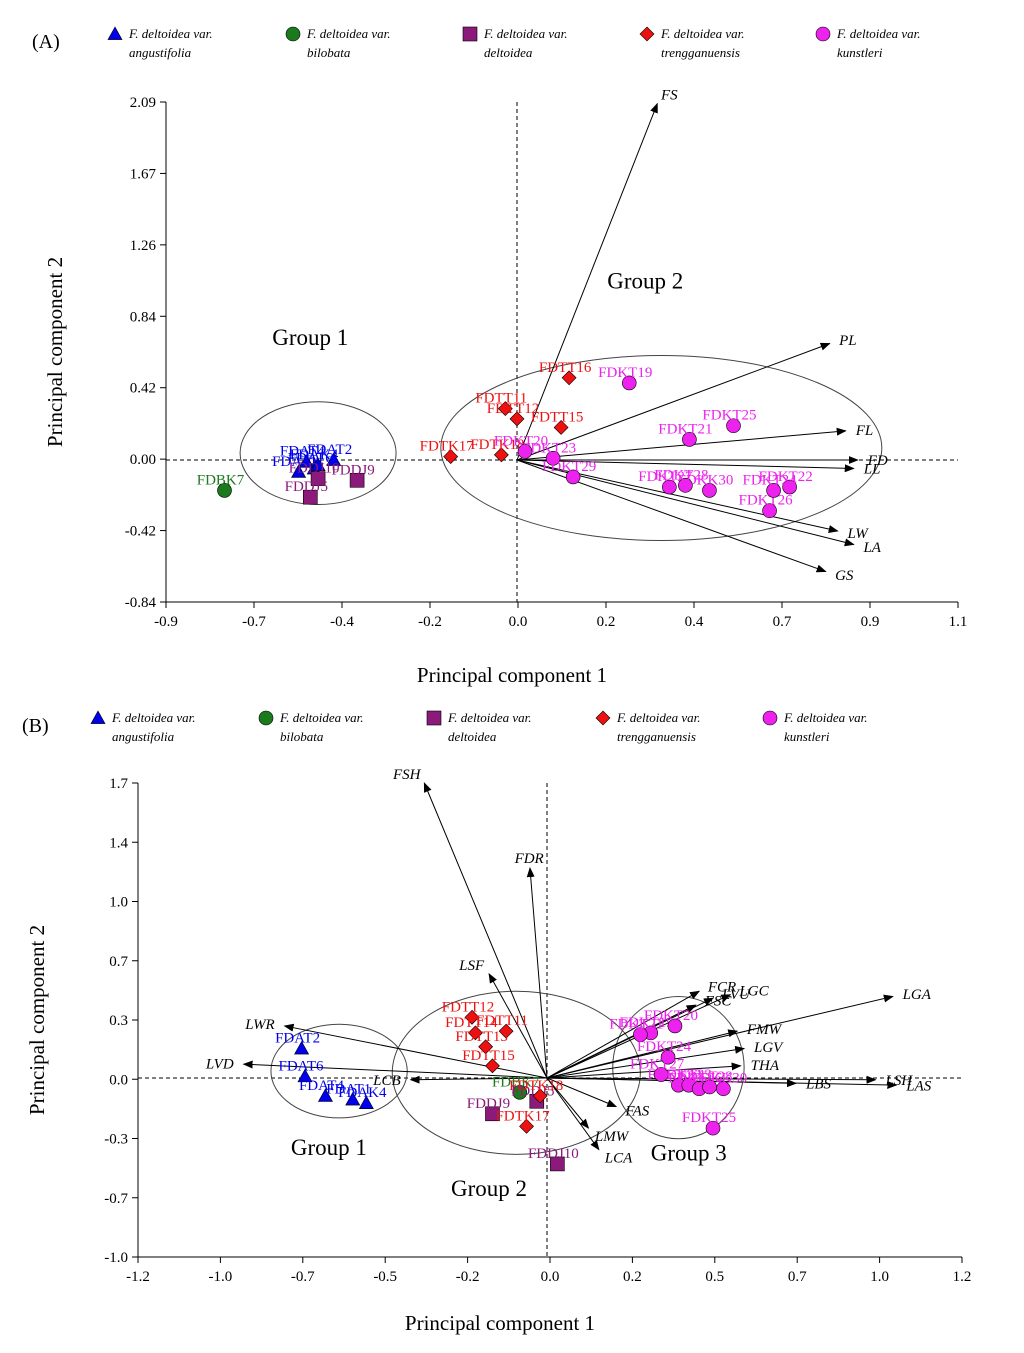 Image resolution: width=1024 pixels, height=1353 pixels. Describe the element at coordinates (550, 1277) in the screenshot. I see `x-tick-label: 0.0` at that location.